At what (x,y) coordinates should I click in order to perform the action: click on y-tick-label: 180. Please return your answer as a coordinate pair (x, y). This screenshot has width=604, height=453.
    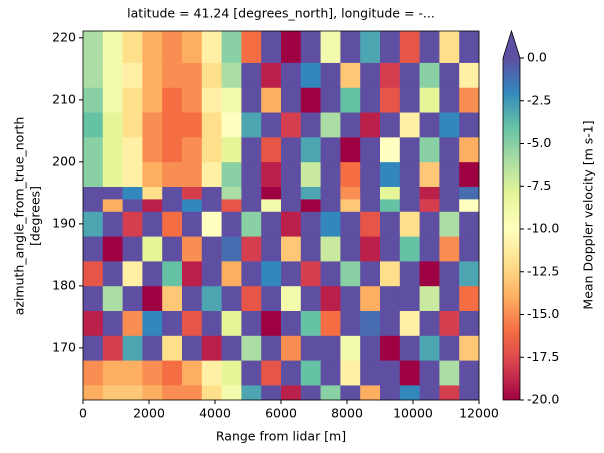
    Looking at the image, I should click on (64, 284).